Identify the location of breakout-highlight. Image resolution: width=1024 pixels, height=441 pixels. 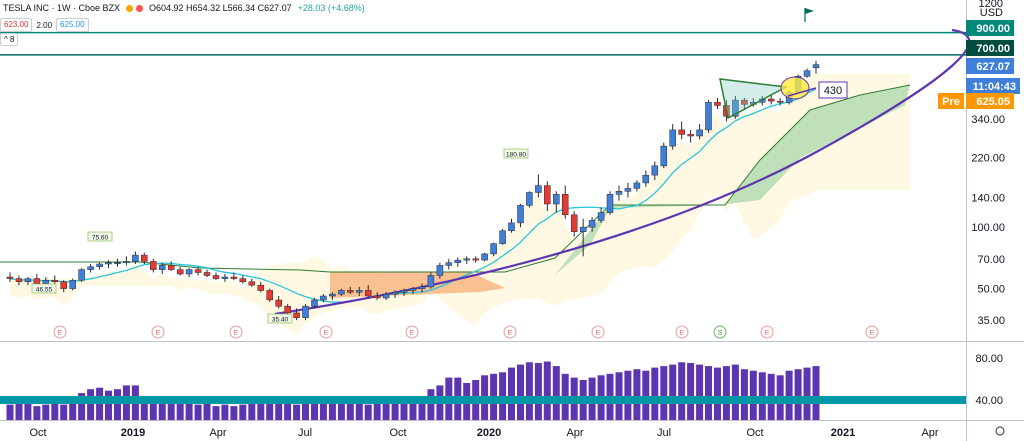
(795, 88).